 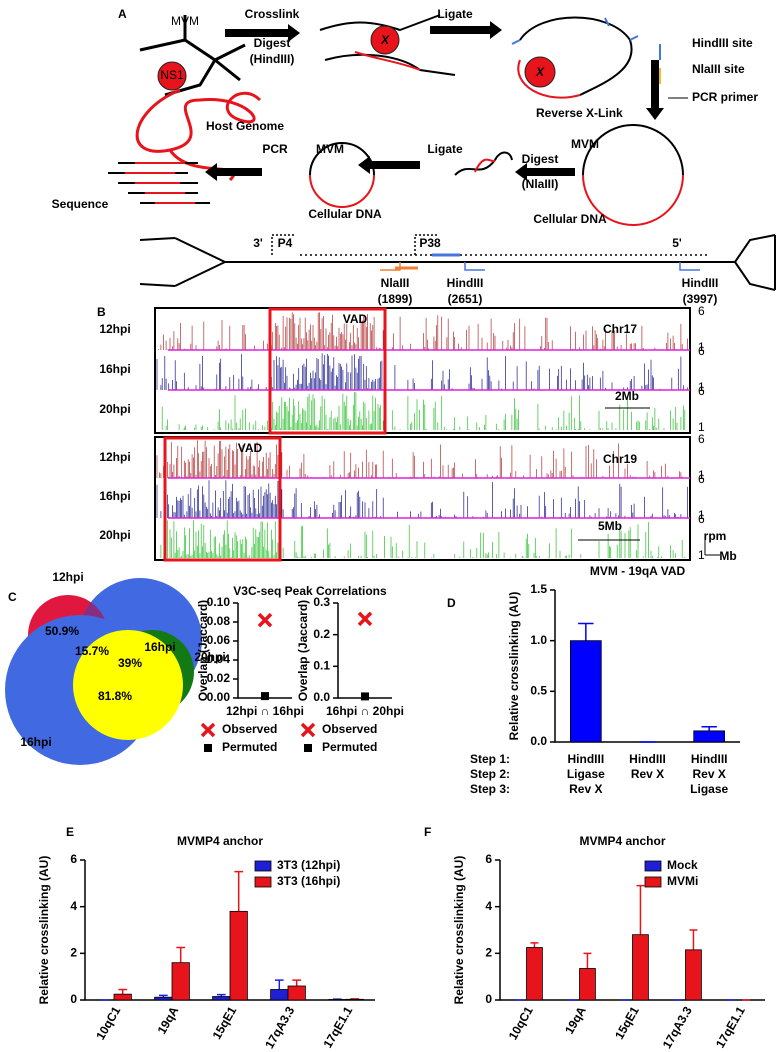 I want to click on panel-letter: F, so click(x=427, y=832).